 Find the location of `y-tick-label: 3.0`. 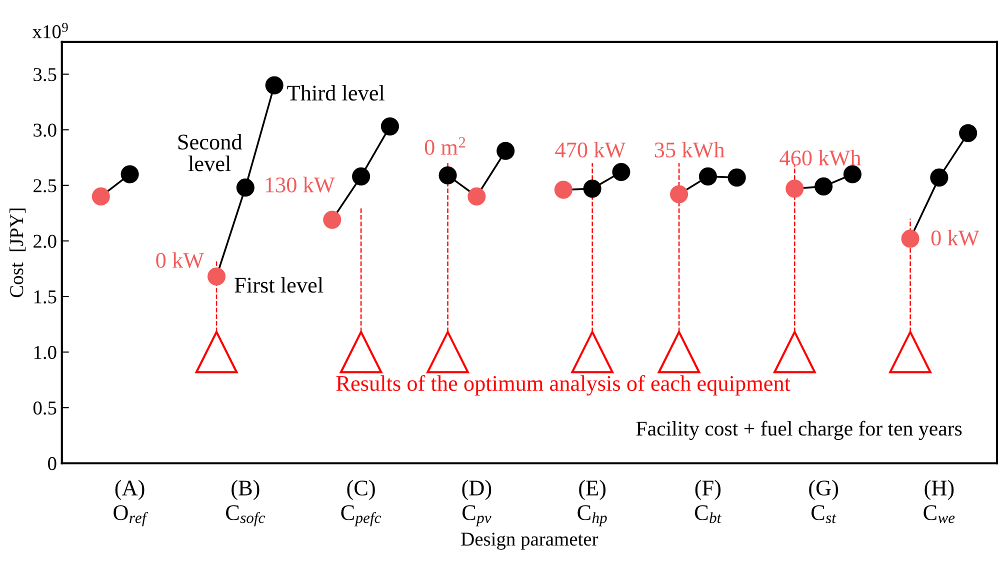

y-tick-label: 3.0 is located at coordinates (45, 130).